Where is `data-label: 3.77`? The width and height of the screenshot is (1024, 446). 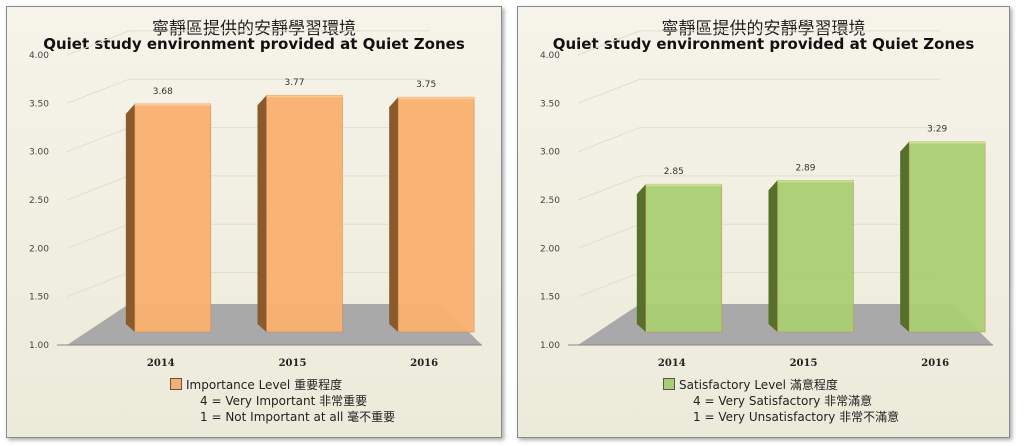 data-label: 3.77 is located at coordinates (294, 83).